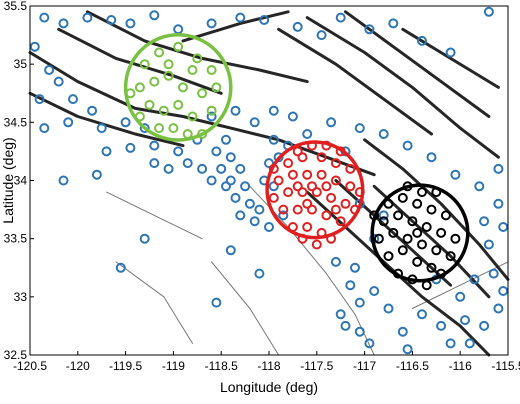 The image size is (520, 404). I want to click on x-axis-label: Longitude (deg), so click(269, 387).